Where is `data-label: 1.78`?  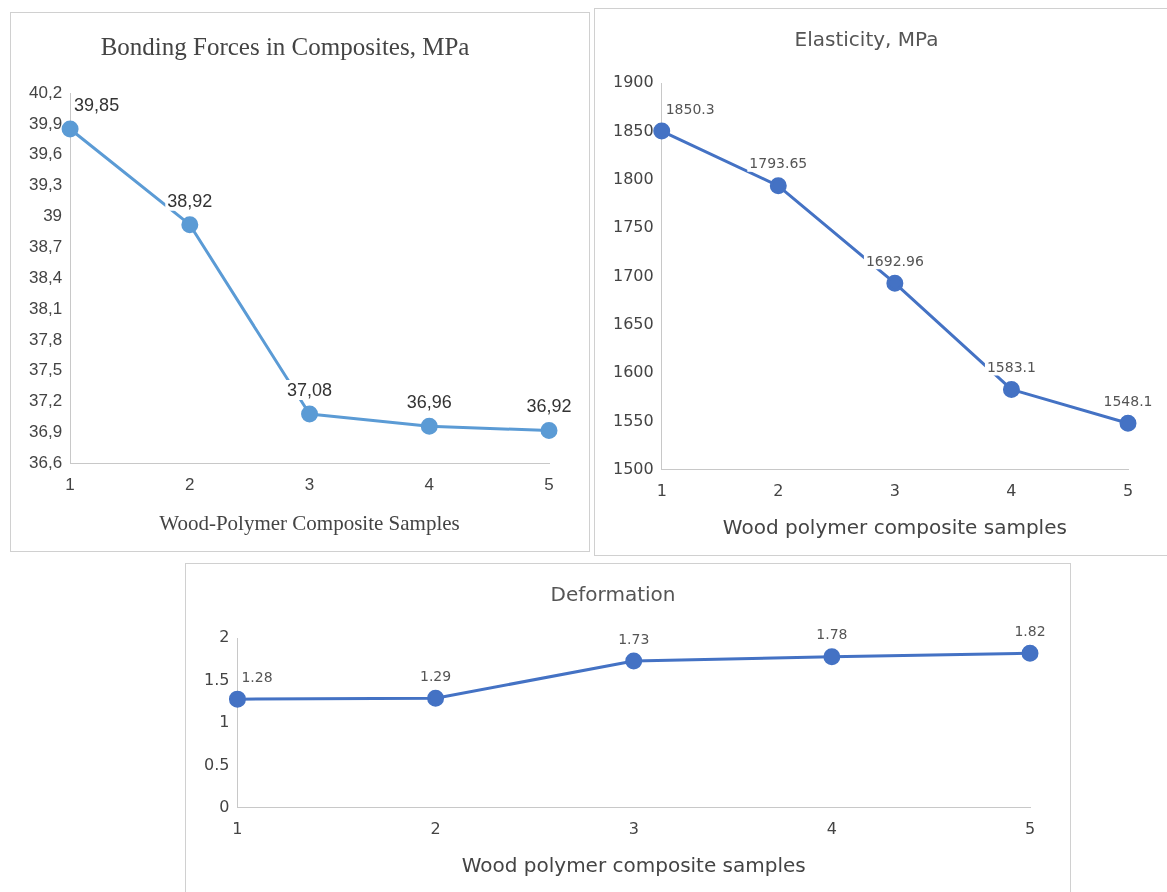 data-label: 1.78 is located at coordinates (832, 634).